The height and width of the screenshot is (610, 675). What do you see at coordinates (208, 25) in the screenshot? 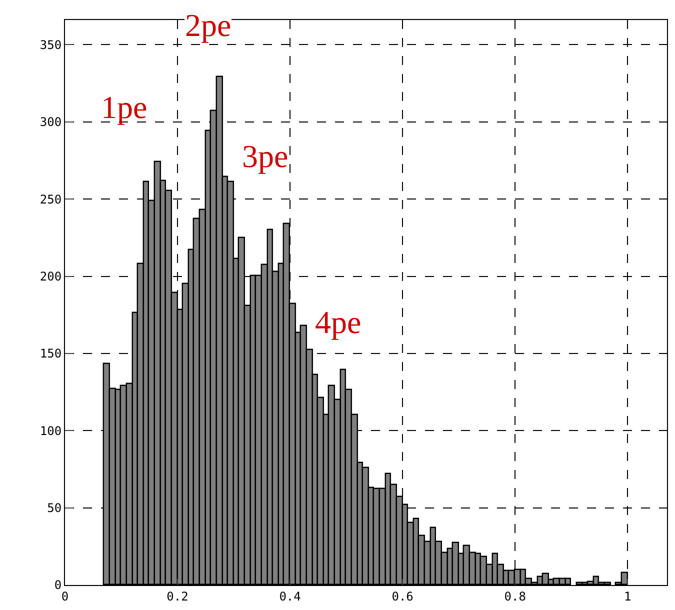
I see `annotation: 2pe` at bounding box center [208, 25].